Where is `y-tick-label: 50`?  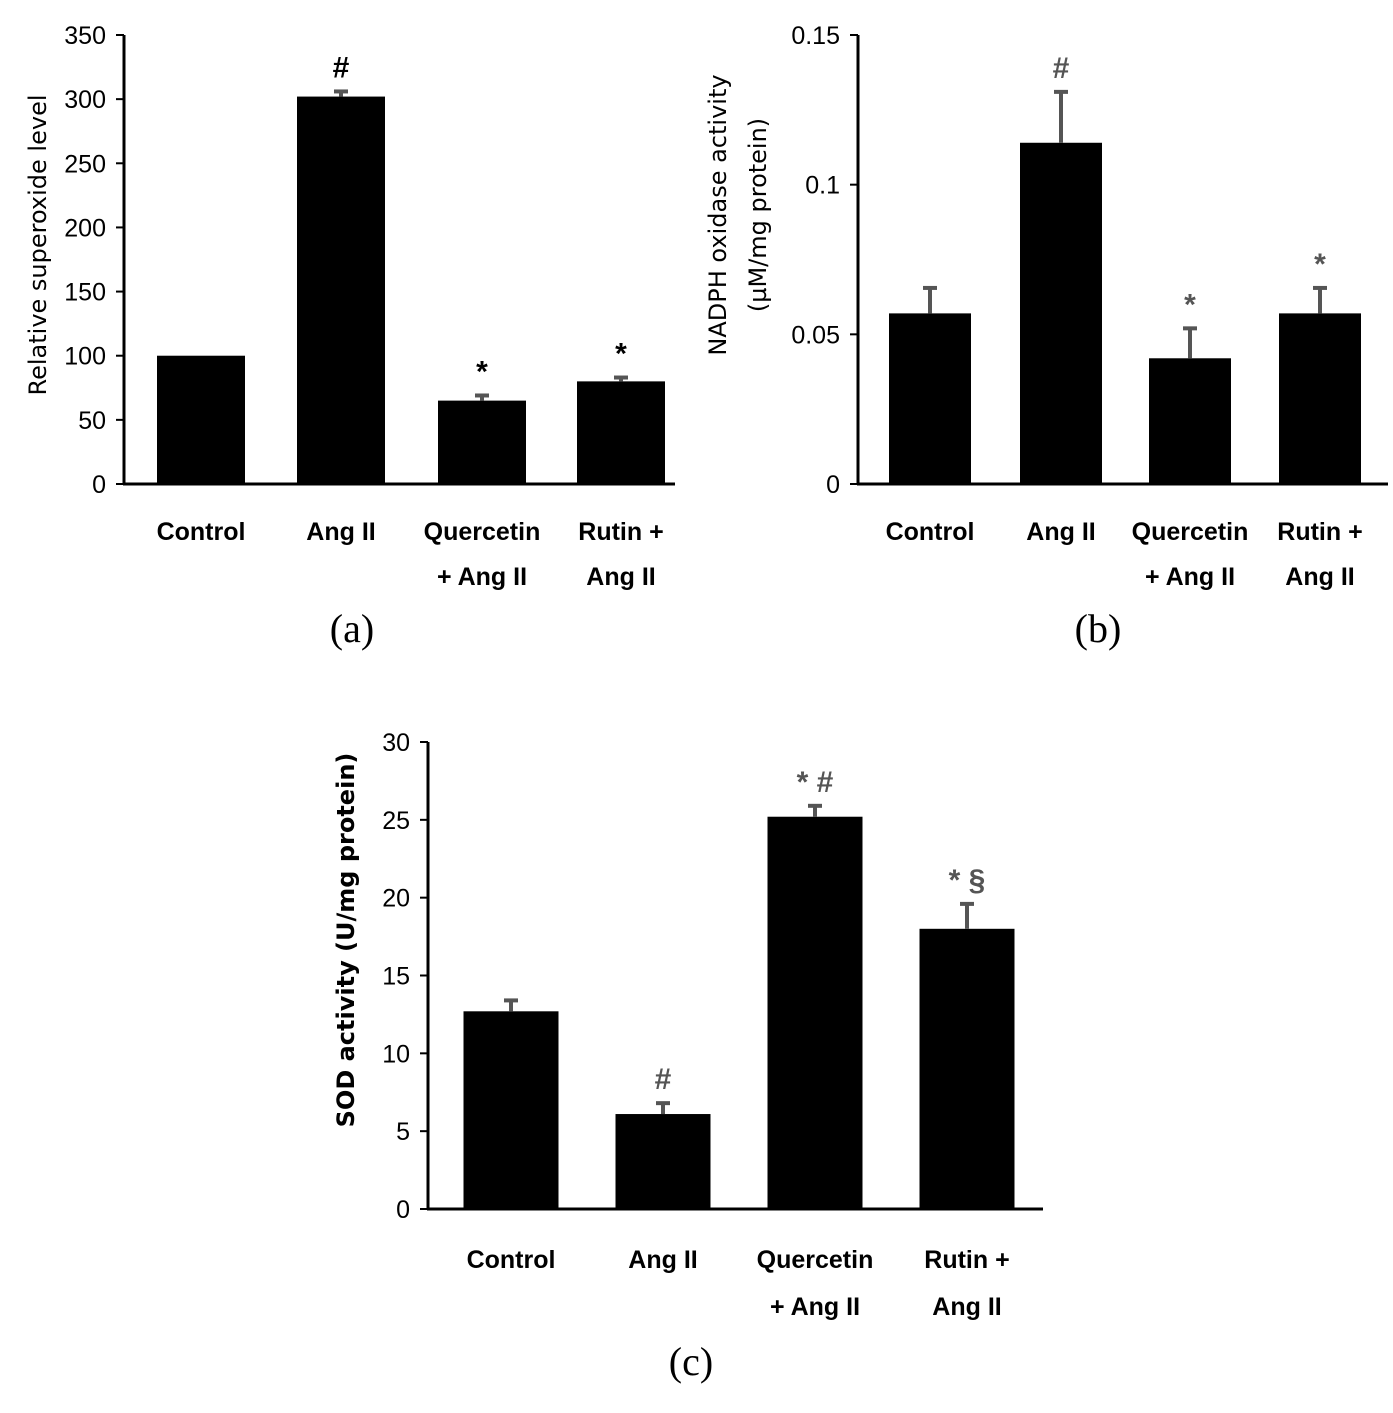 y-tick-label: 50 is located at coordinates (92, 421).